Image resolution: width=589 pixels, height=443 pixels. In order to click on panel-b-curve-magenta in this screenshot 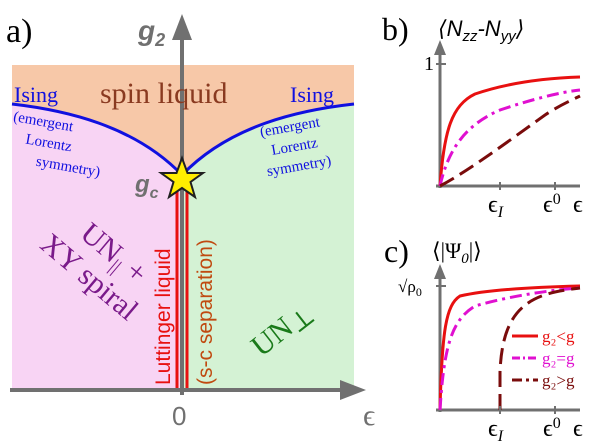, I will do `click(509, 137)`.